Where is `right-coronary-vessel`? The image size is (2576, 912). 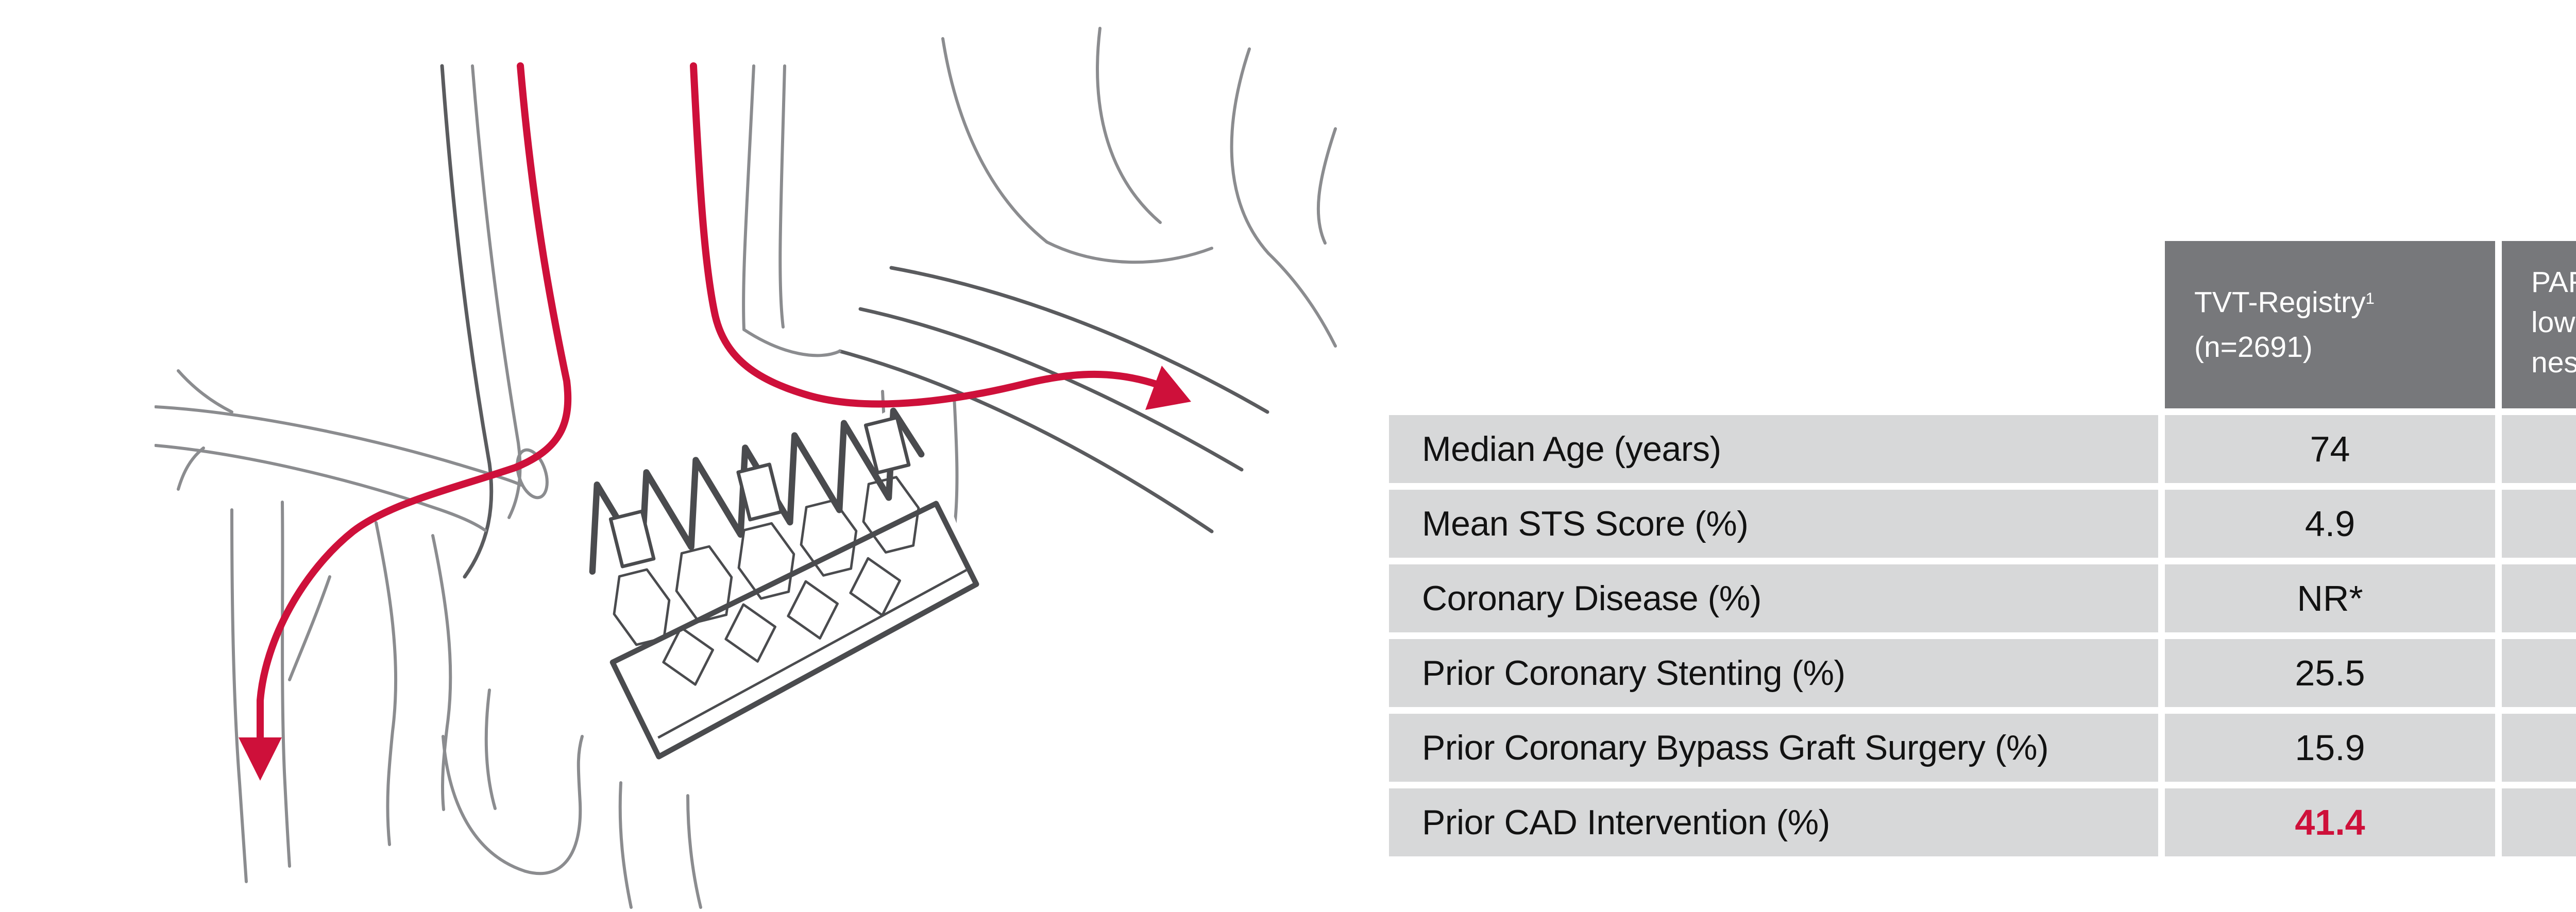 right-coronary-vessel is located at coordinates (1005, 400).